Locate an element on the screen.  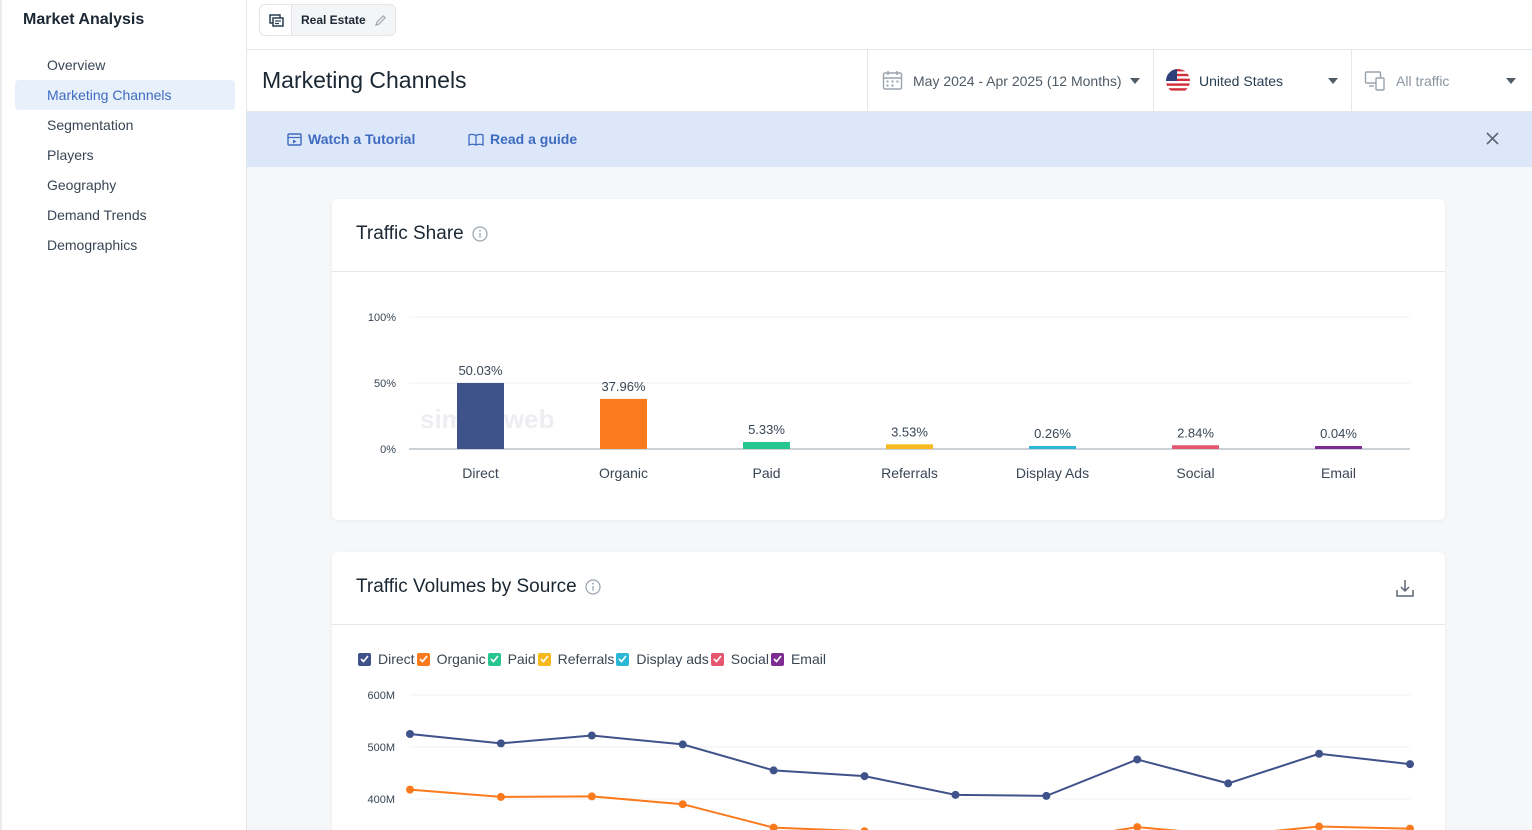
video-icon is located at coordinates (294, 139).